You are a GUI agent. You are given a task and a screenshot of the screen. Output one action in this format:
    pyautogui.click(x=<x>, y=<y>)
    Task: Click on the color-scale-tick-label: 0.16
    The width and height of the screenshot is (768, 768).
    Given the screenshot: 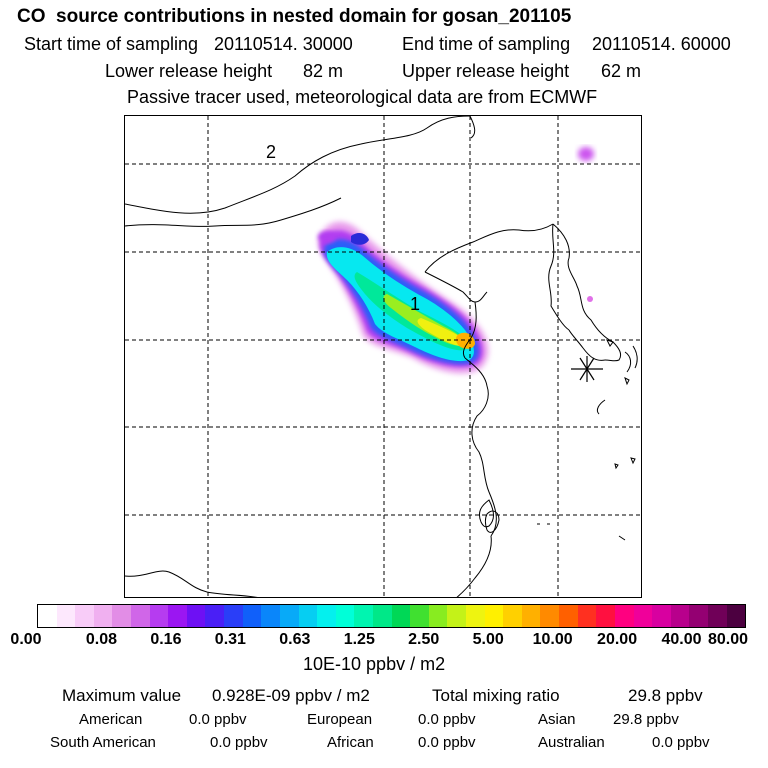 What is the action you would take?
    pyautogui.click(x=166, y=639)
    